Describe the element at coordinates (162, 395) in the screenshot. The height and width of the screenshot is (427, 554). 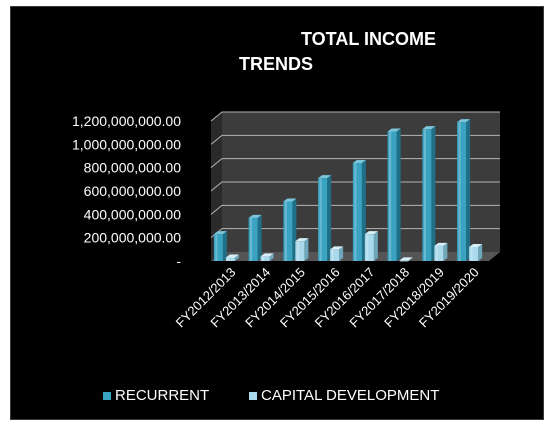
I see `legend-label-recurrent: RECURRENT` at that location.